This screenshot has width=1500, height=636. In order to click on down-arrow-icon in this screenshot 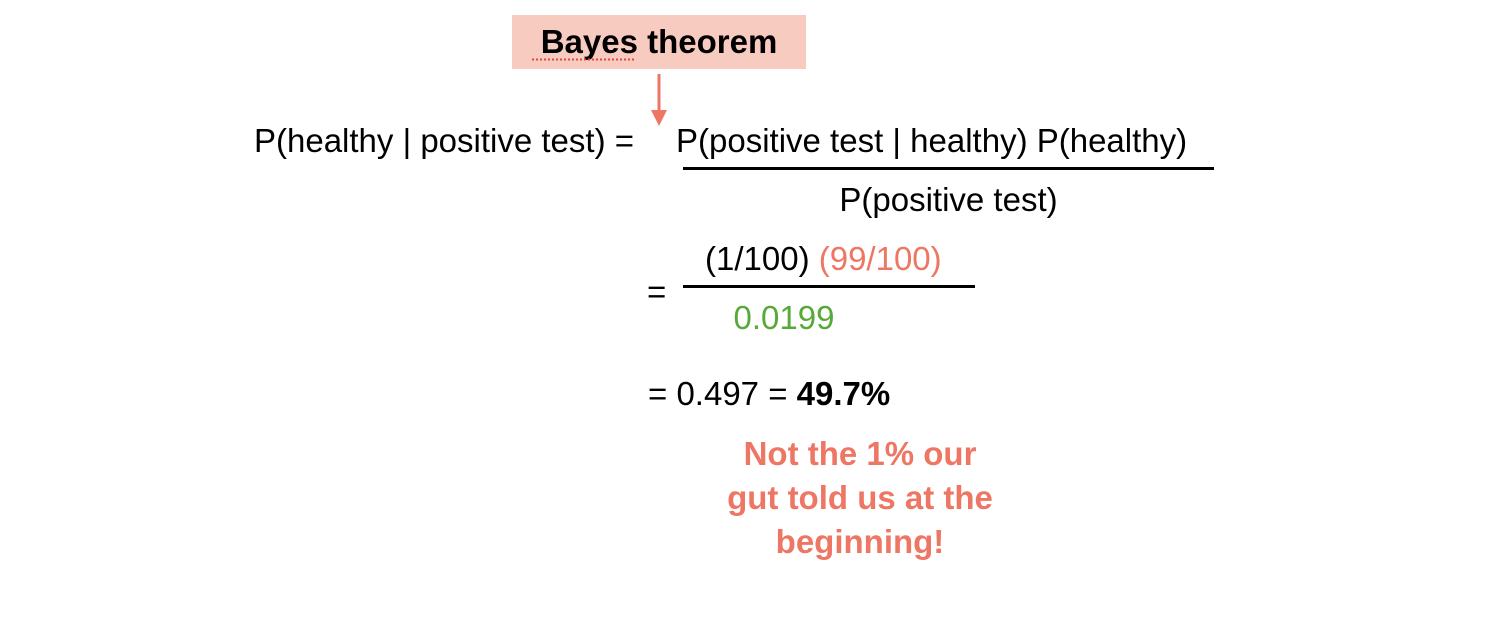, I will do `click(659, 100)`.